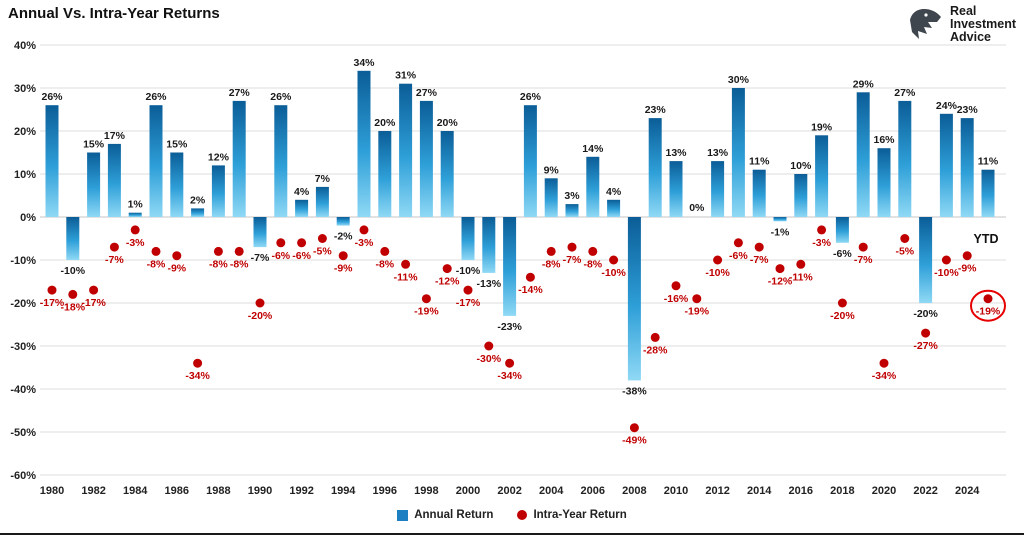  What do you see at coordinates (697, 208) in the screenshot?
I see `bar-label-2011: 0%` at bounding box center [697, 208].